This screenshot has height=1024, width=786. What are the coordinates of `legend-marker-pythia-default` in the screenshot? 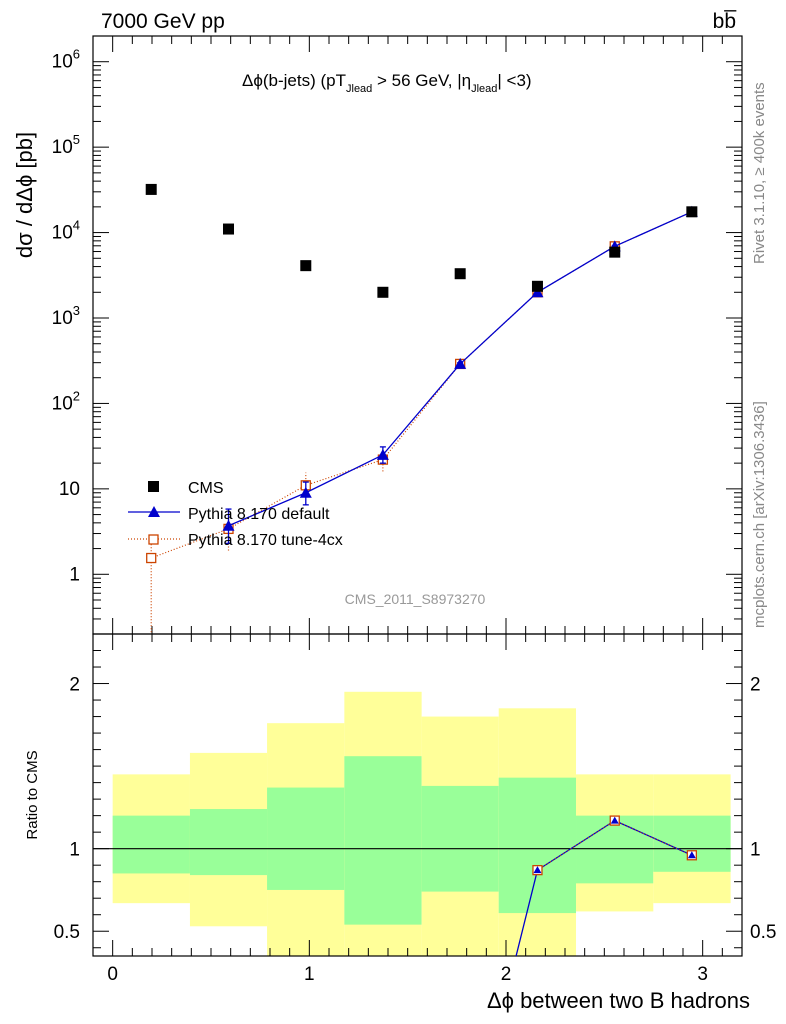 It's located at (154, 511).